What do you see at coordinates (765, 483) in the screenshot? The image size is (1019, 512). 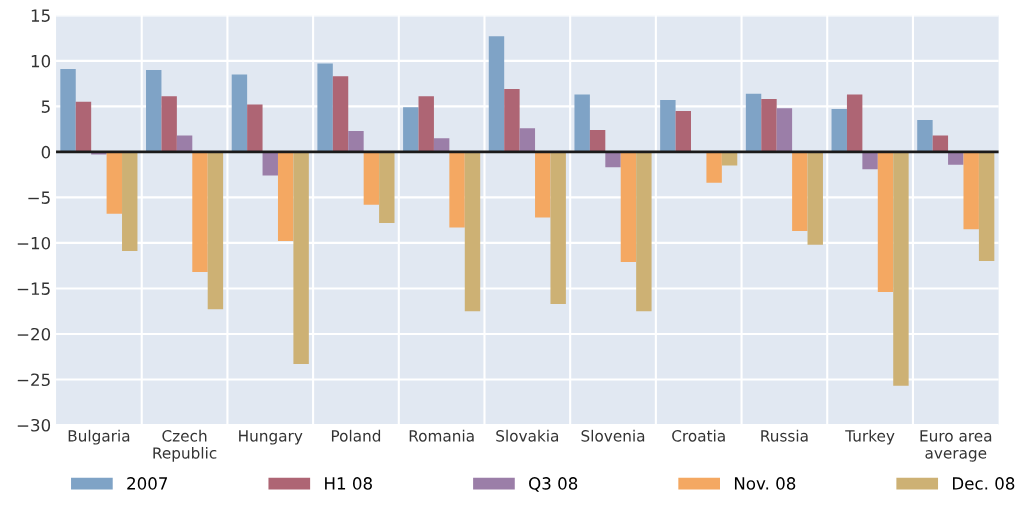 I see `legend-label: Nov. 08` at bounding box center [765, 483].